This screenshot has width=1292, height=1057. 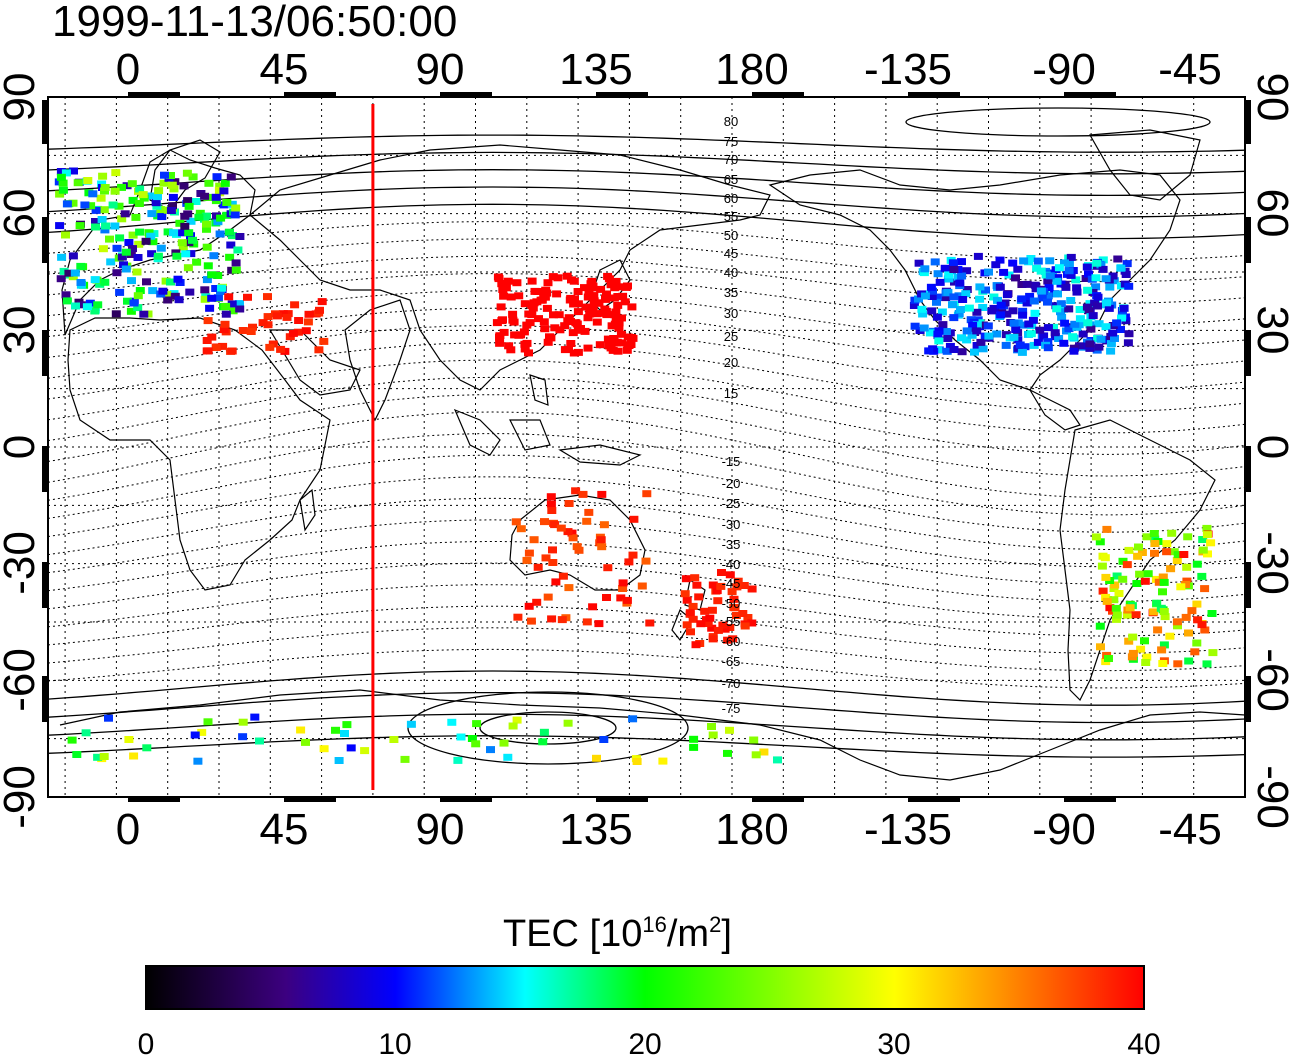 What do you see at coordinates (22, 97) in the screenshot?
I see `left-tick-label: 90` at bounding box center [22, 97].